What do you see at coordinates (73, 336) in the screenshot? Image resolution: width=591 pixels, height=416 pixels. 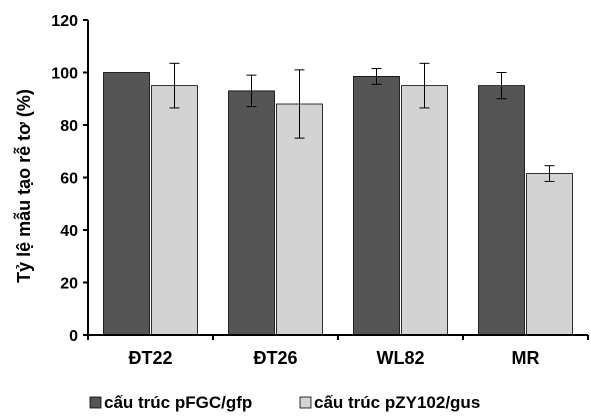 I see `y-tick-label: 0` at bounding box center [73, 336].